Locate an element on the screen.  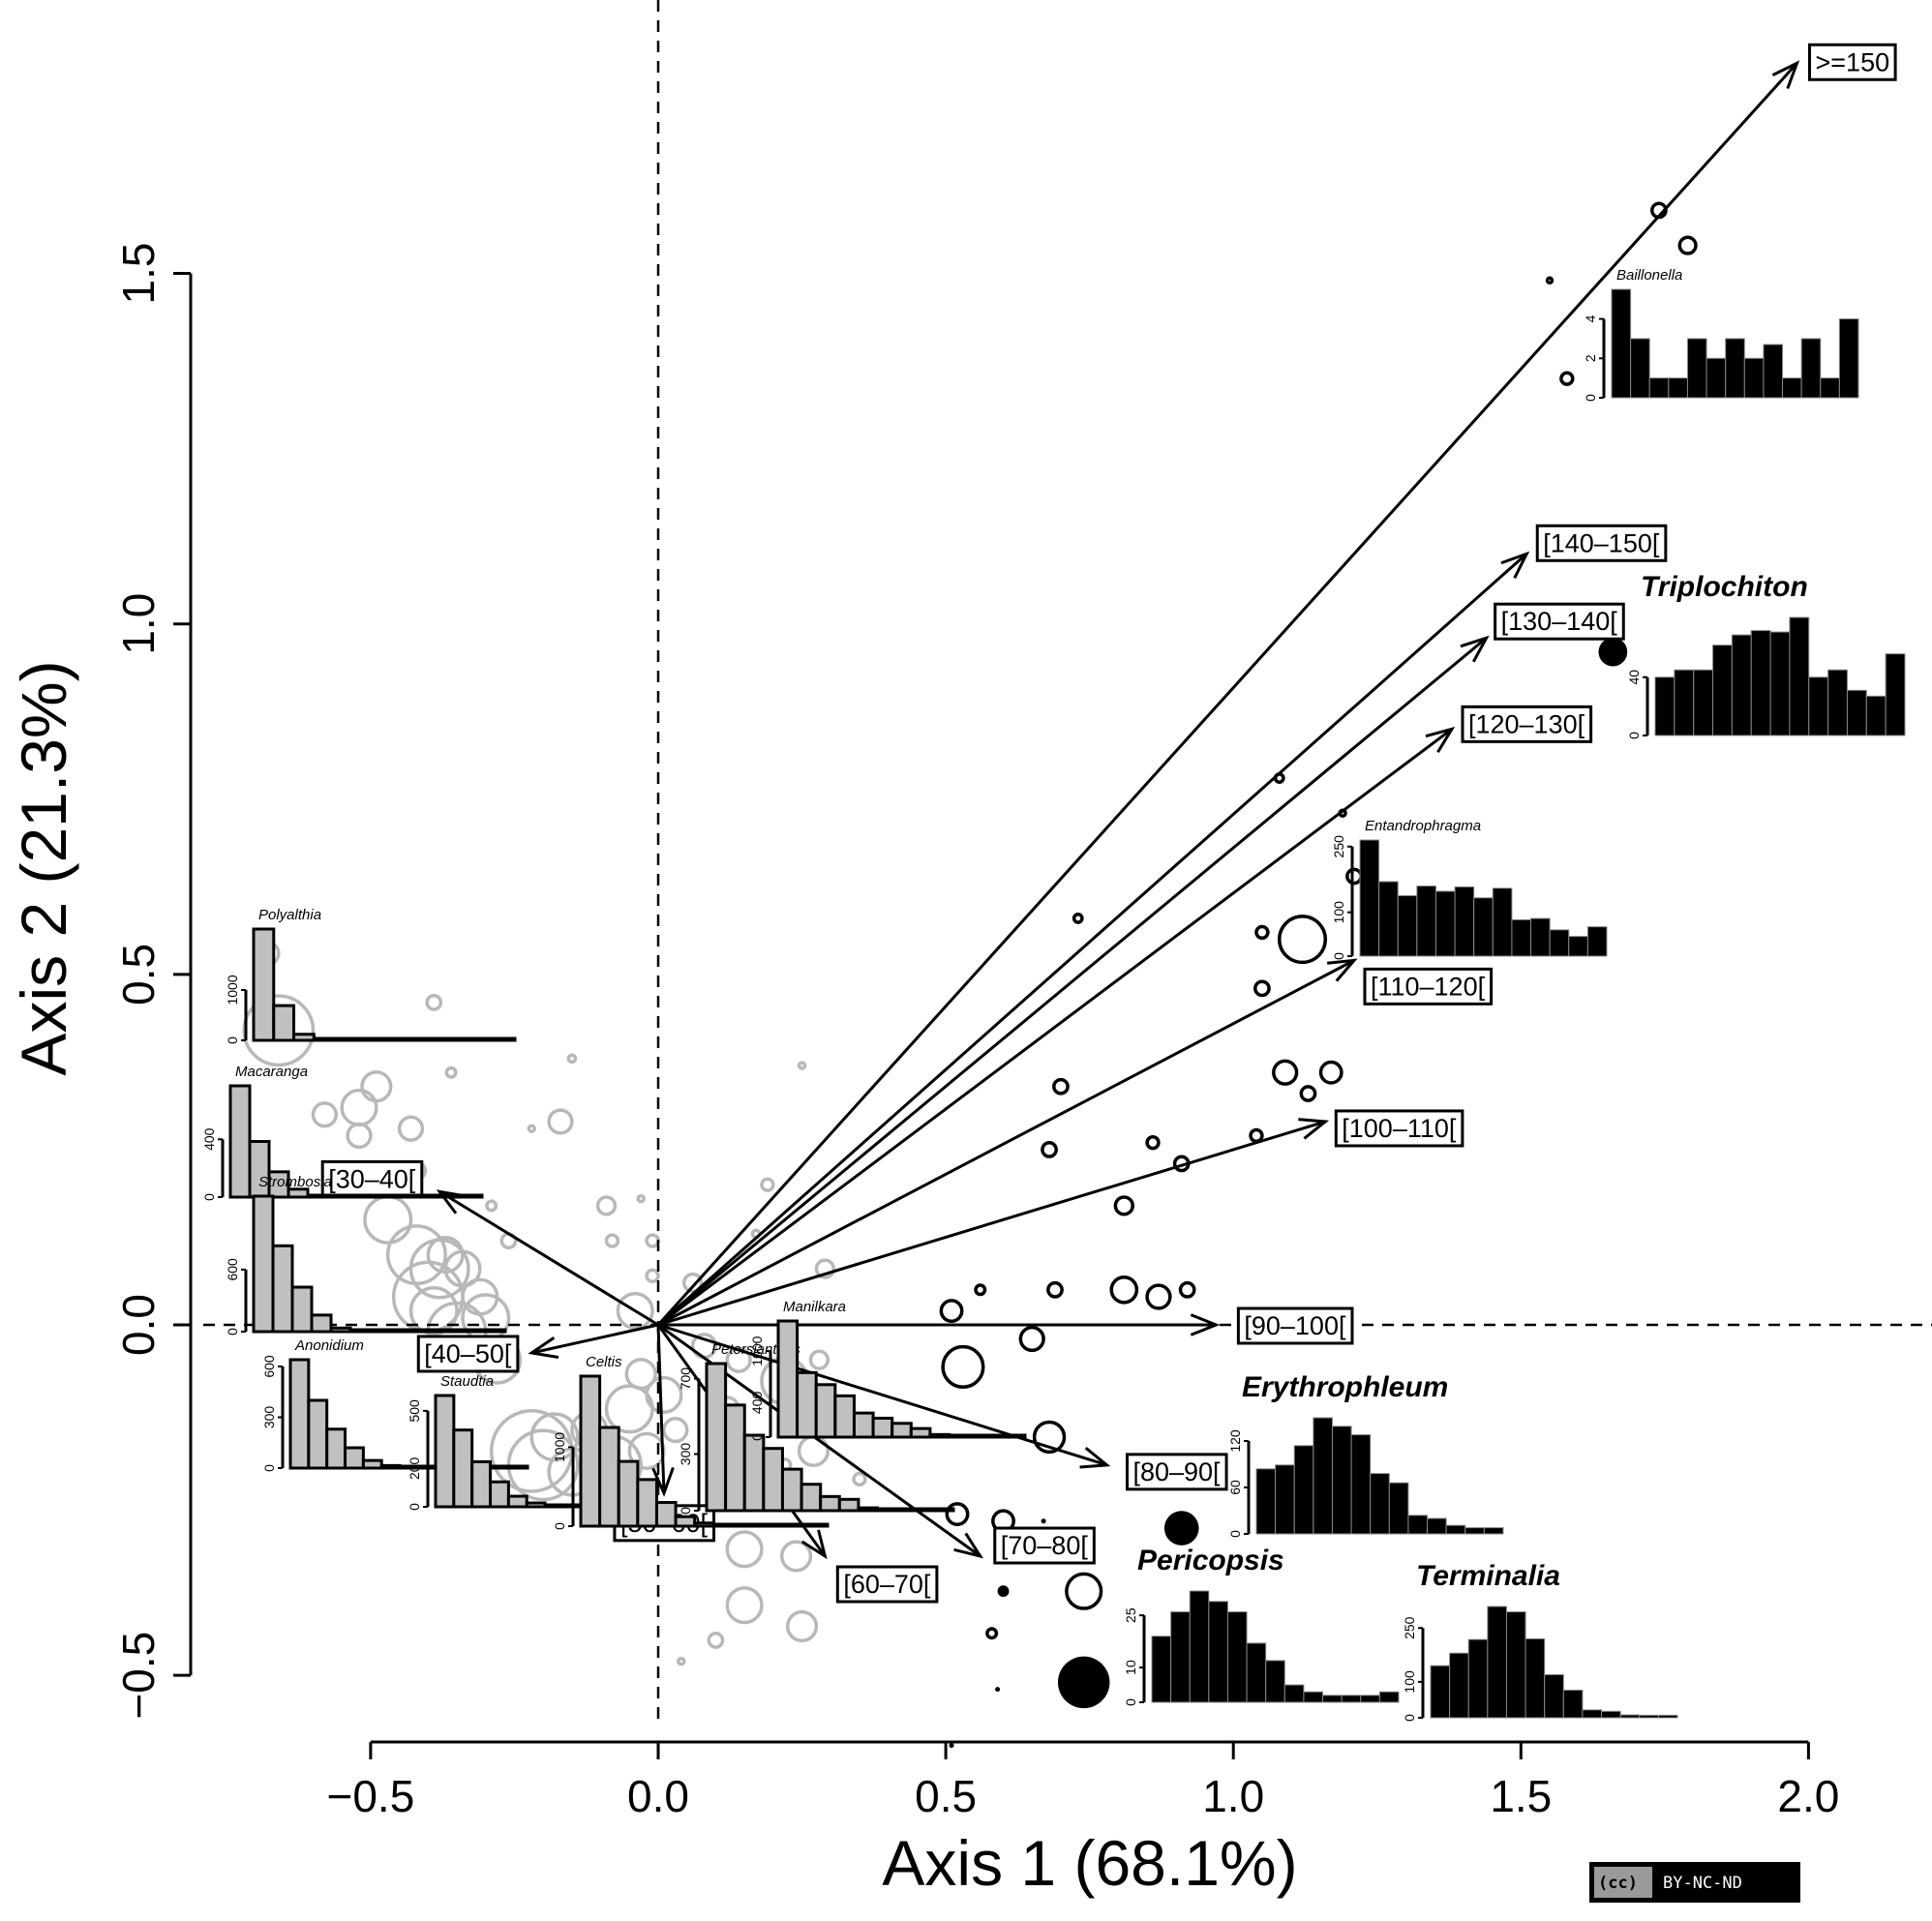
y-tick-label: 0.0 is located at coordinates (138, 1325).